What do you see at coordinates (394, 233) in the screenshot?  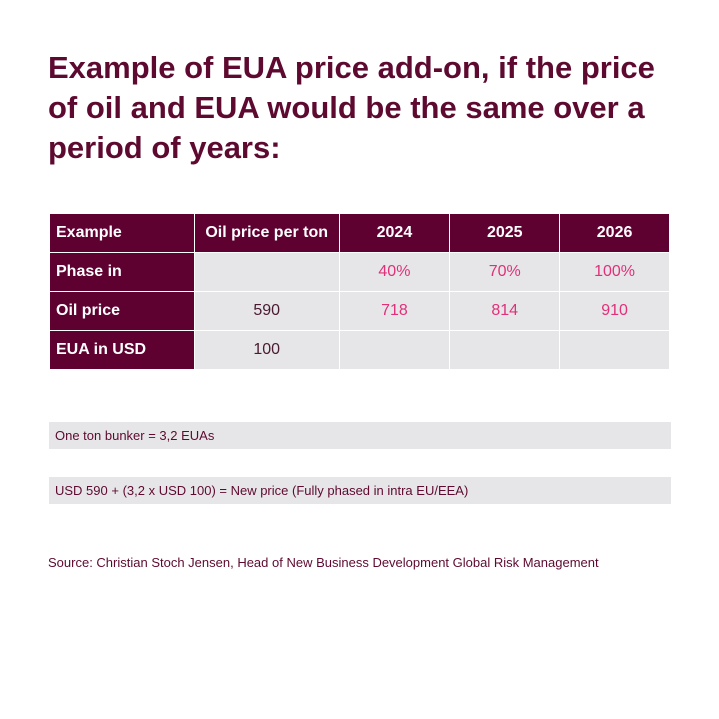 I see `header-cell: 2024` at bounding box center [394, 233].